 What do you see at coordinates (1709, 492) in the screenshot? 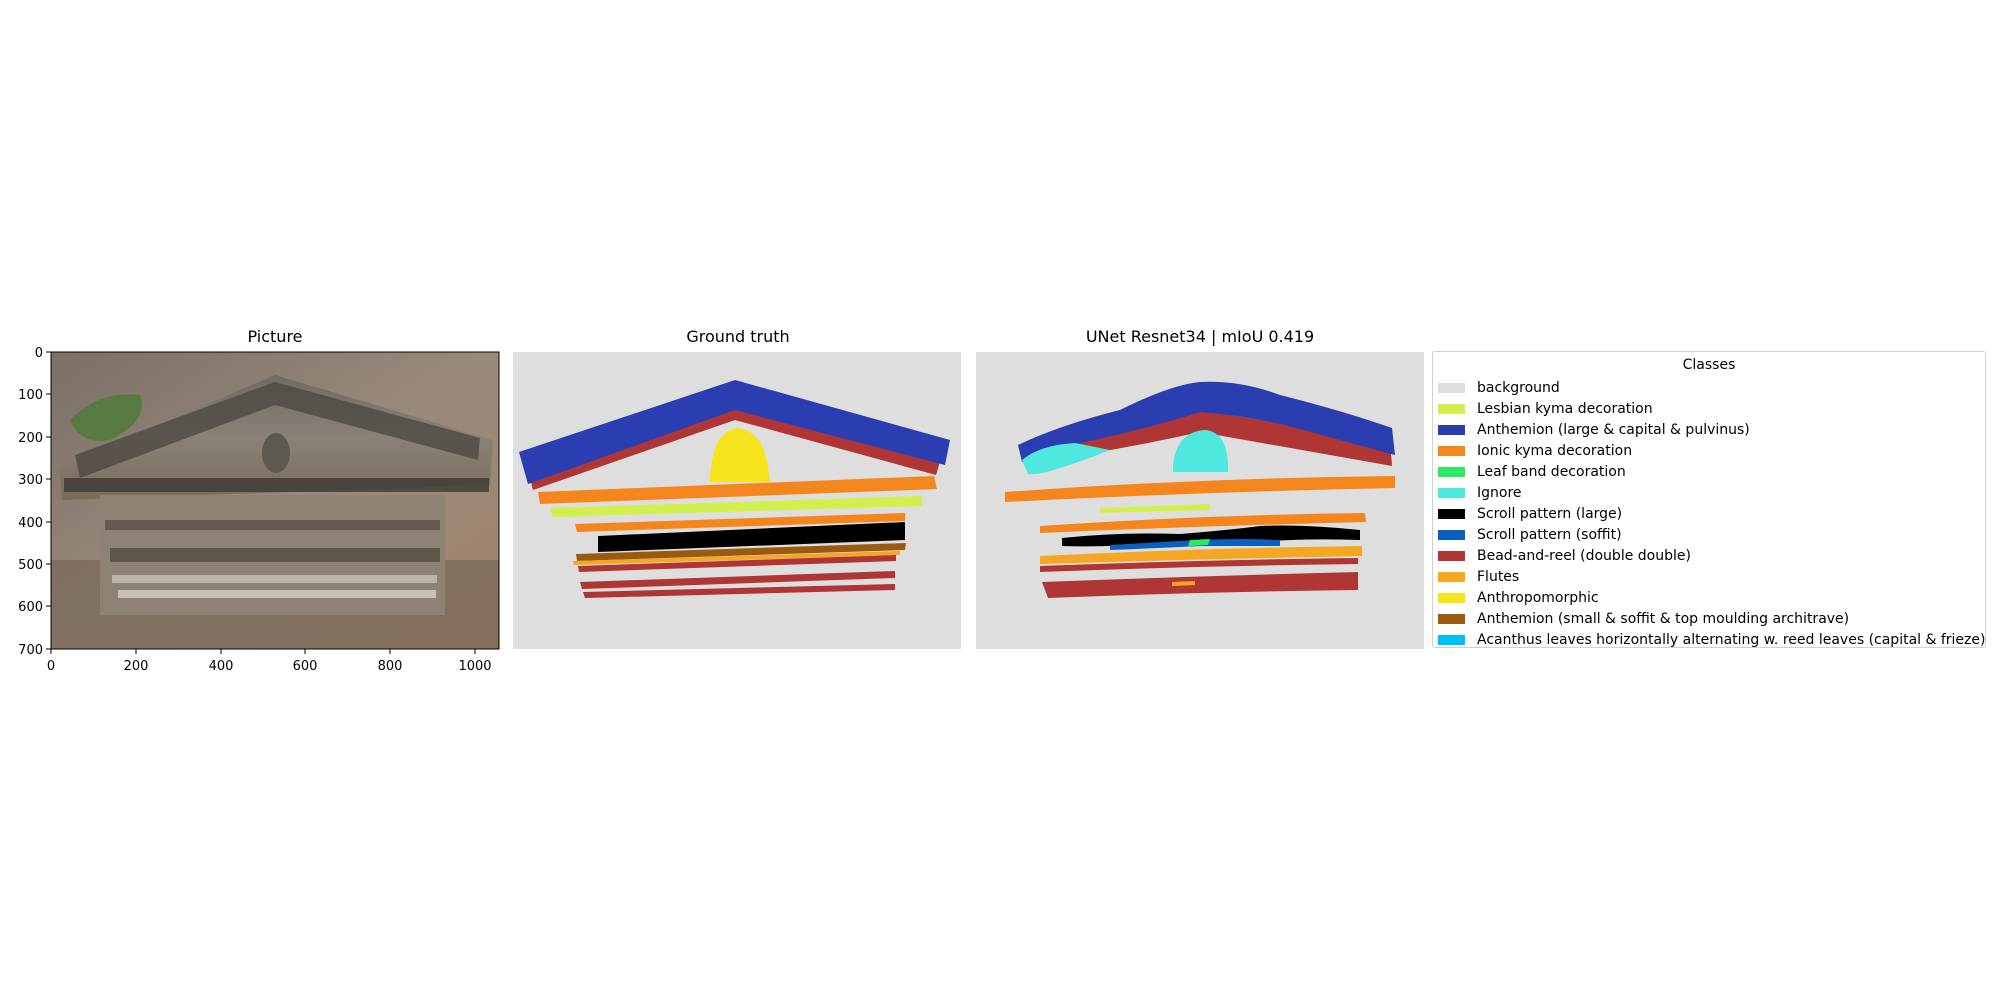
I see `legend-item: Ignore` at bounding box center [1709, 492].